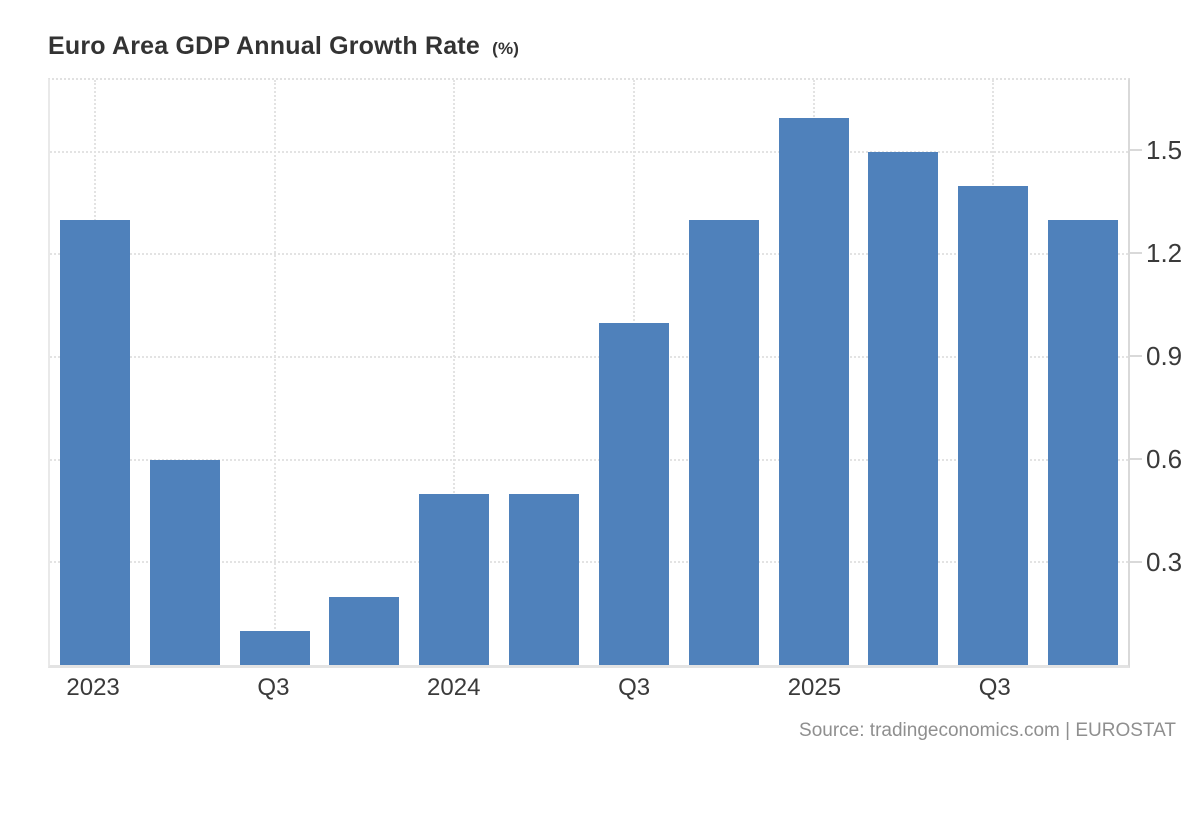 This screenshot has width=1200, height=820. Describe the element at coordinates (813, 391) in the screenshot. I see `bar-q1-2025` at that location.